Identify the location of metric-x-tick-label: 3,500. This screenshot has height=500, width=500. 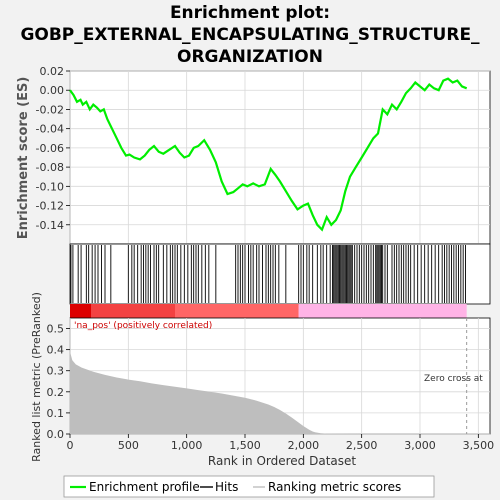
(479, 445).